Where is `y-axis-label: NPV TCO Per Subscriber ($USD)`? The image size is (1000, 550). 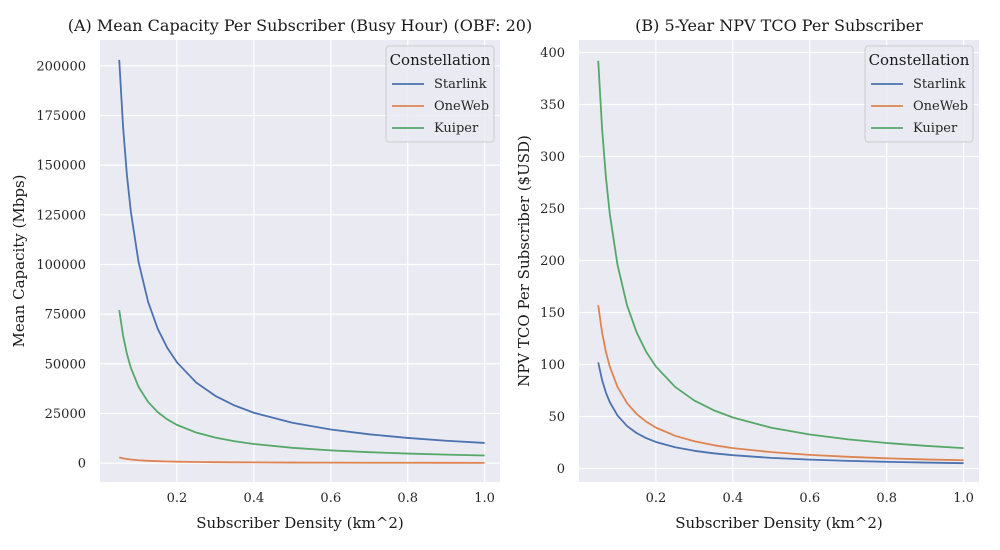
y-axis-label: NPV TCO Per Subscriber ($USD) is located at coordinates (524, 261).